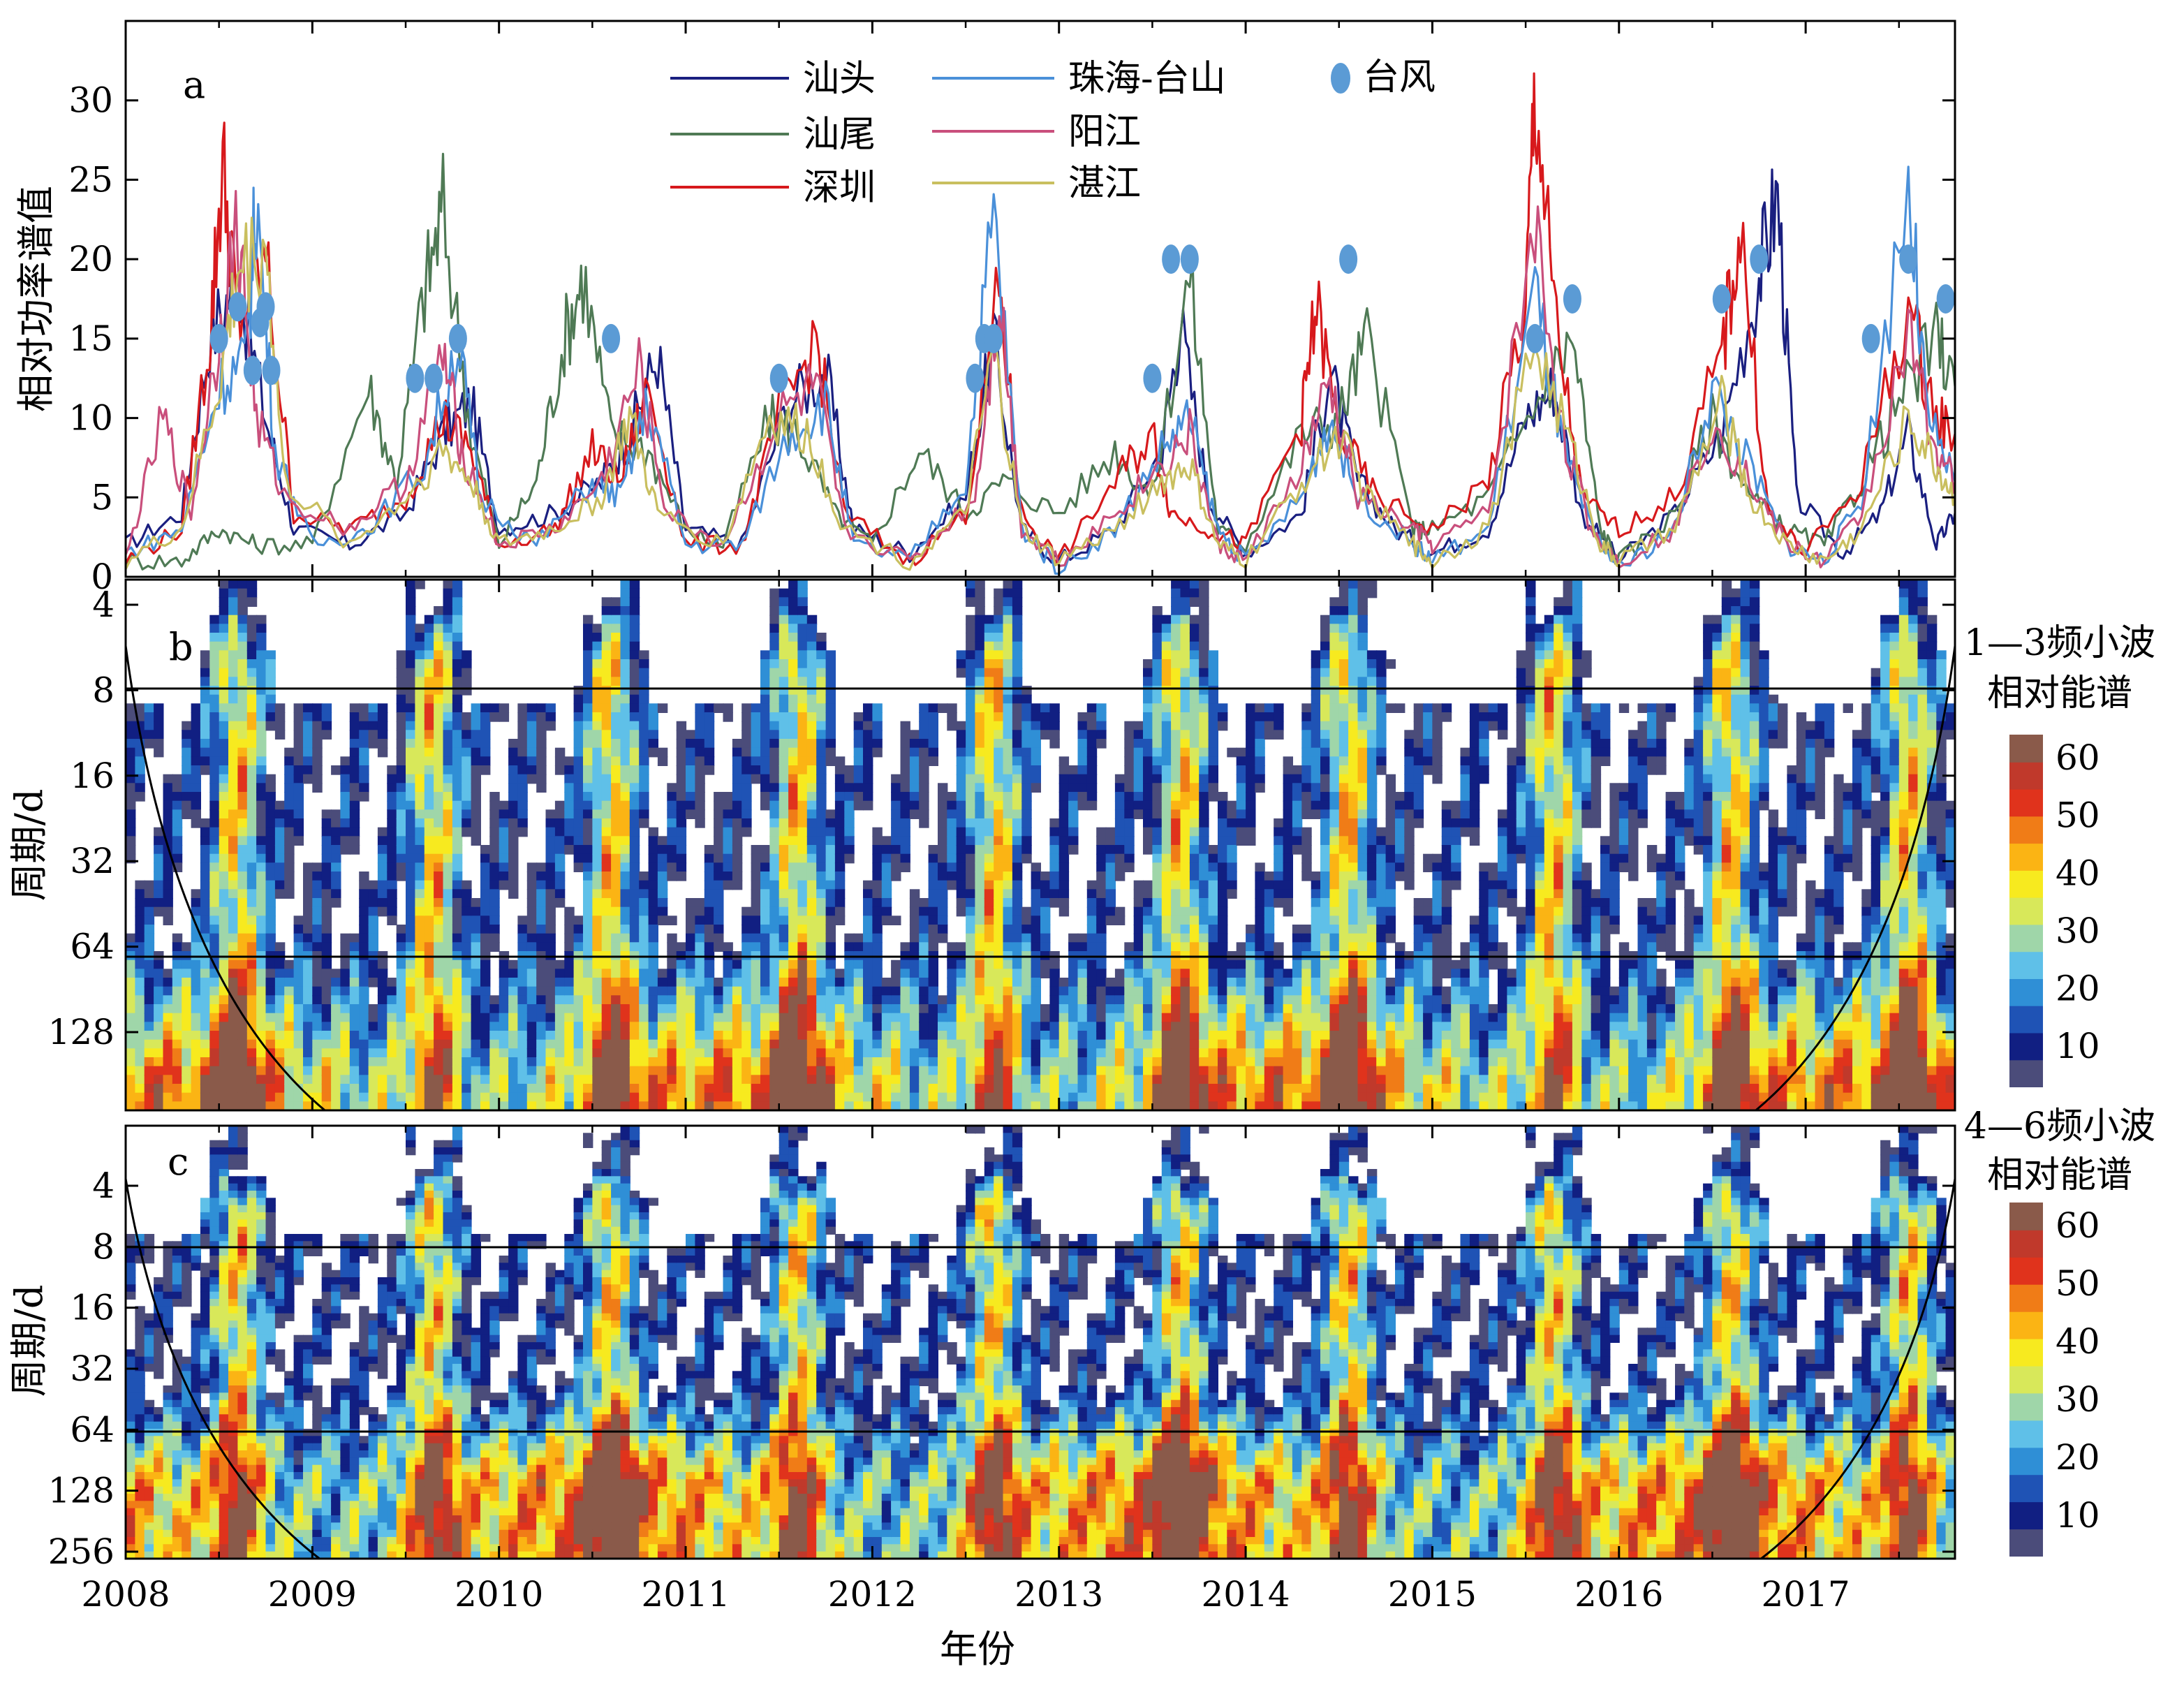 Image resolution: width=2184 pixels, height=1706 pixels. Describe the element at coordinates (2059, 1175) in the screenshot. I see `colorbar-c-title-2: 相对能谱` at that location.